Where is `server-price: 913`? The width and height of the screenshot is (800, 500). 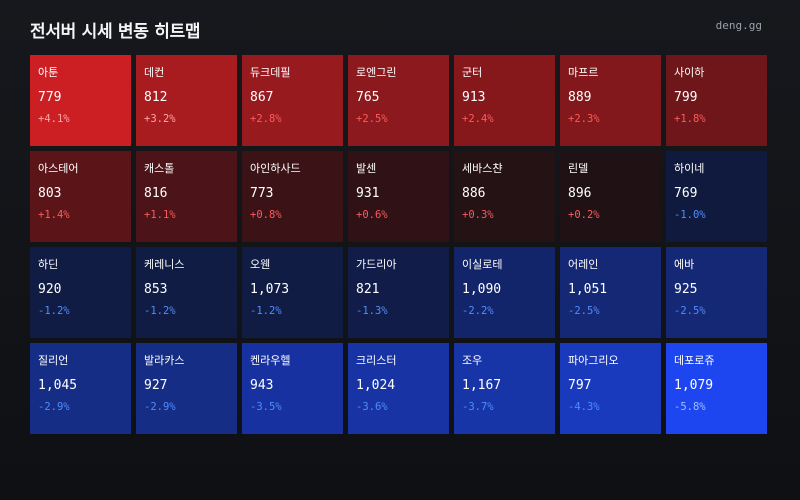
server-price: 913 is located at coordinates (474, 97).